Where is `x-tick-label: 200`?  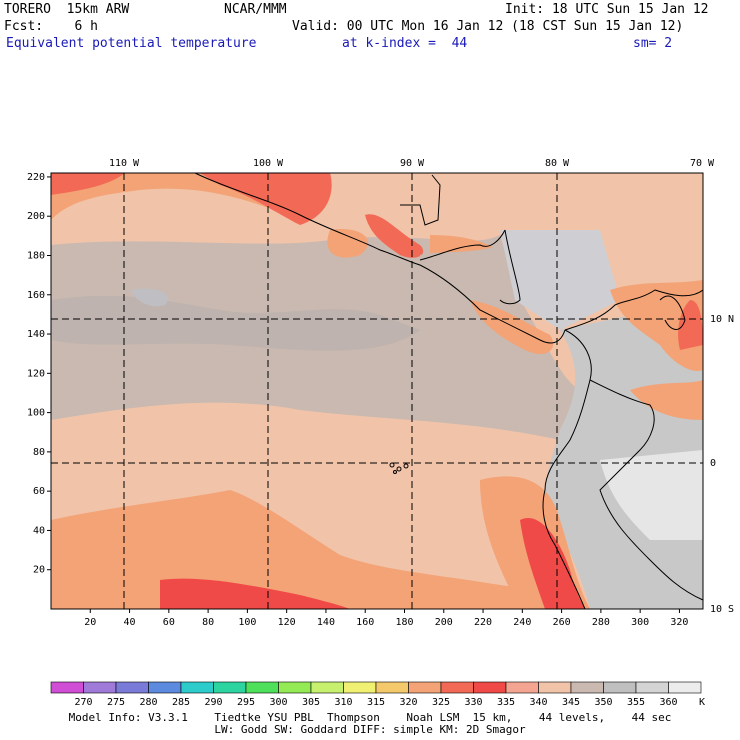 x-tick-label: 200 is located at coordinates (444, 622).